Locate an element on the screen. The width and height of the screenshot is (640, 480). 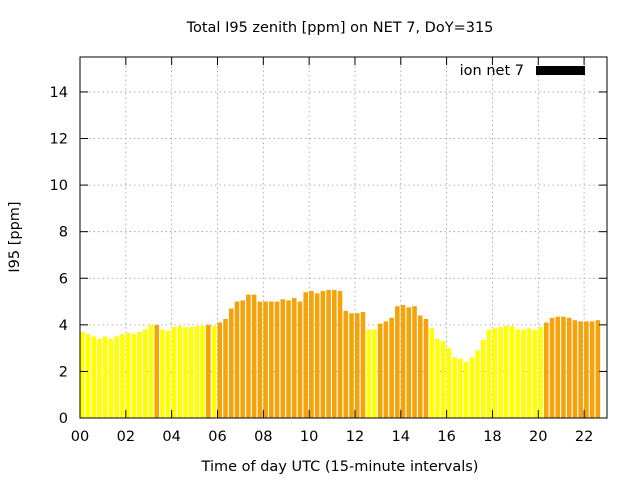
x-tick-label: 12 is located at coordinates (355, 437).